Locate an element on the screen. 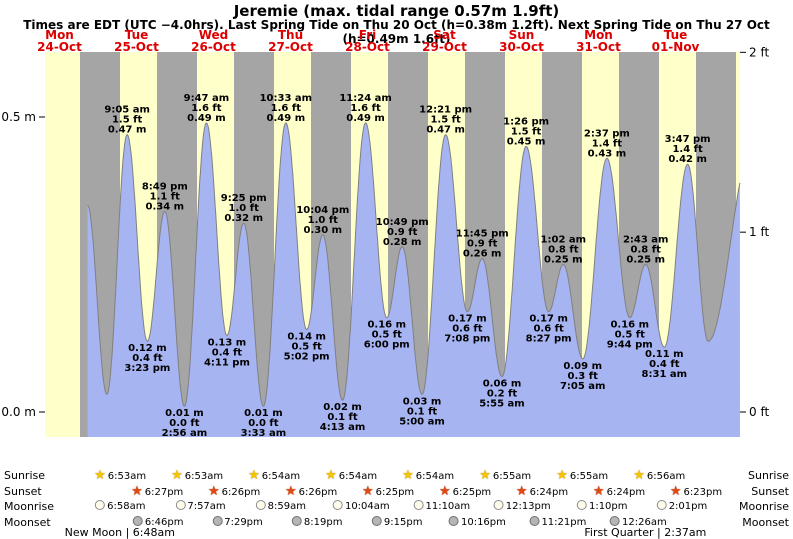  tide-extreme-label: 1.6 ft is located at coordinates (365, 108).